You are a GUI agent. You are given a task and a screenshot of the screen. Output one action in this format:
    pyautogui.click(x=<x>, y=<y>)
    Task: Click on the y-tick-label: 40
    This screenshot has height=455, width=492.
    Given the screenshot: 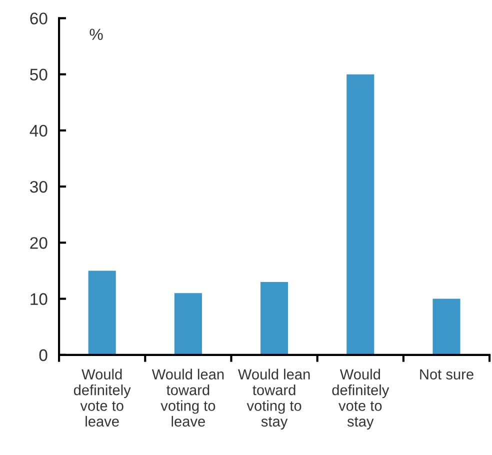 What is the action you would take?
    pyautogui.click(x=39, y=130)
    